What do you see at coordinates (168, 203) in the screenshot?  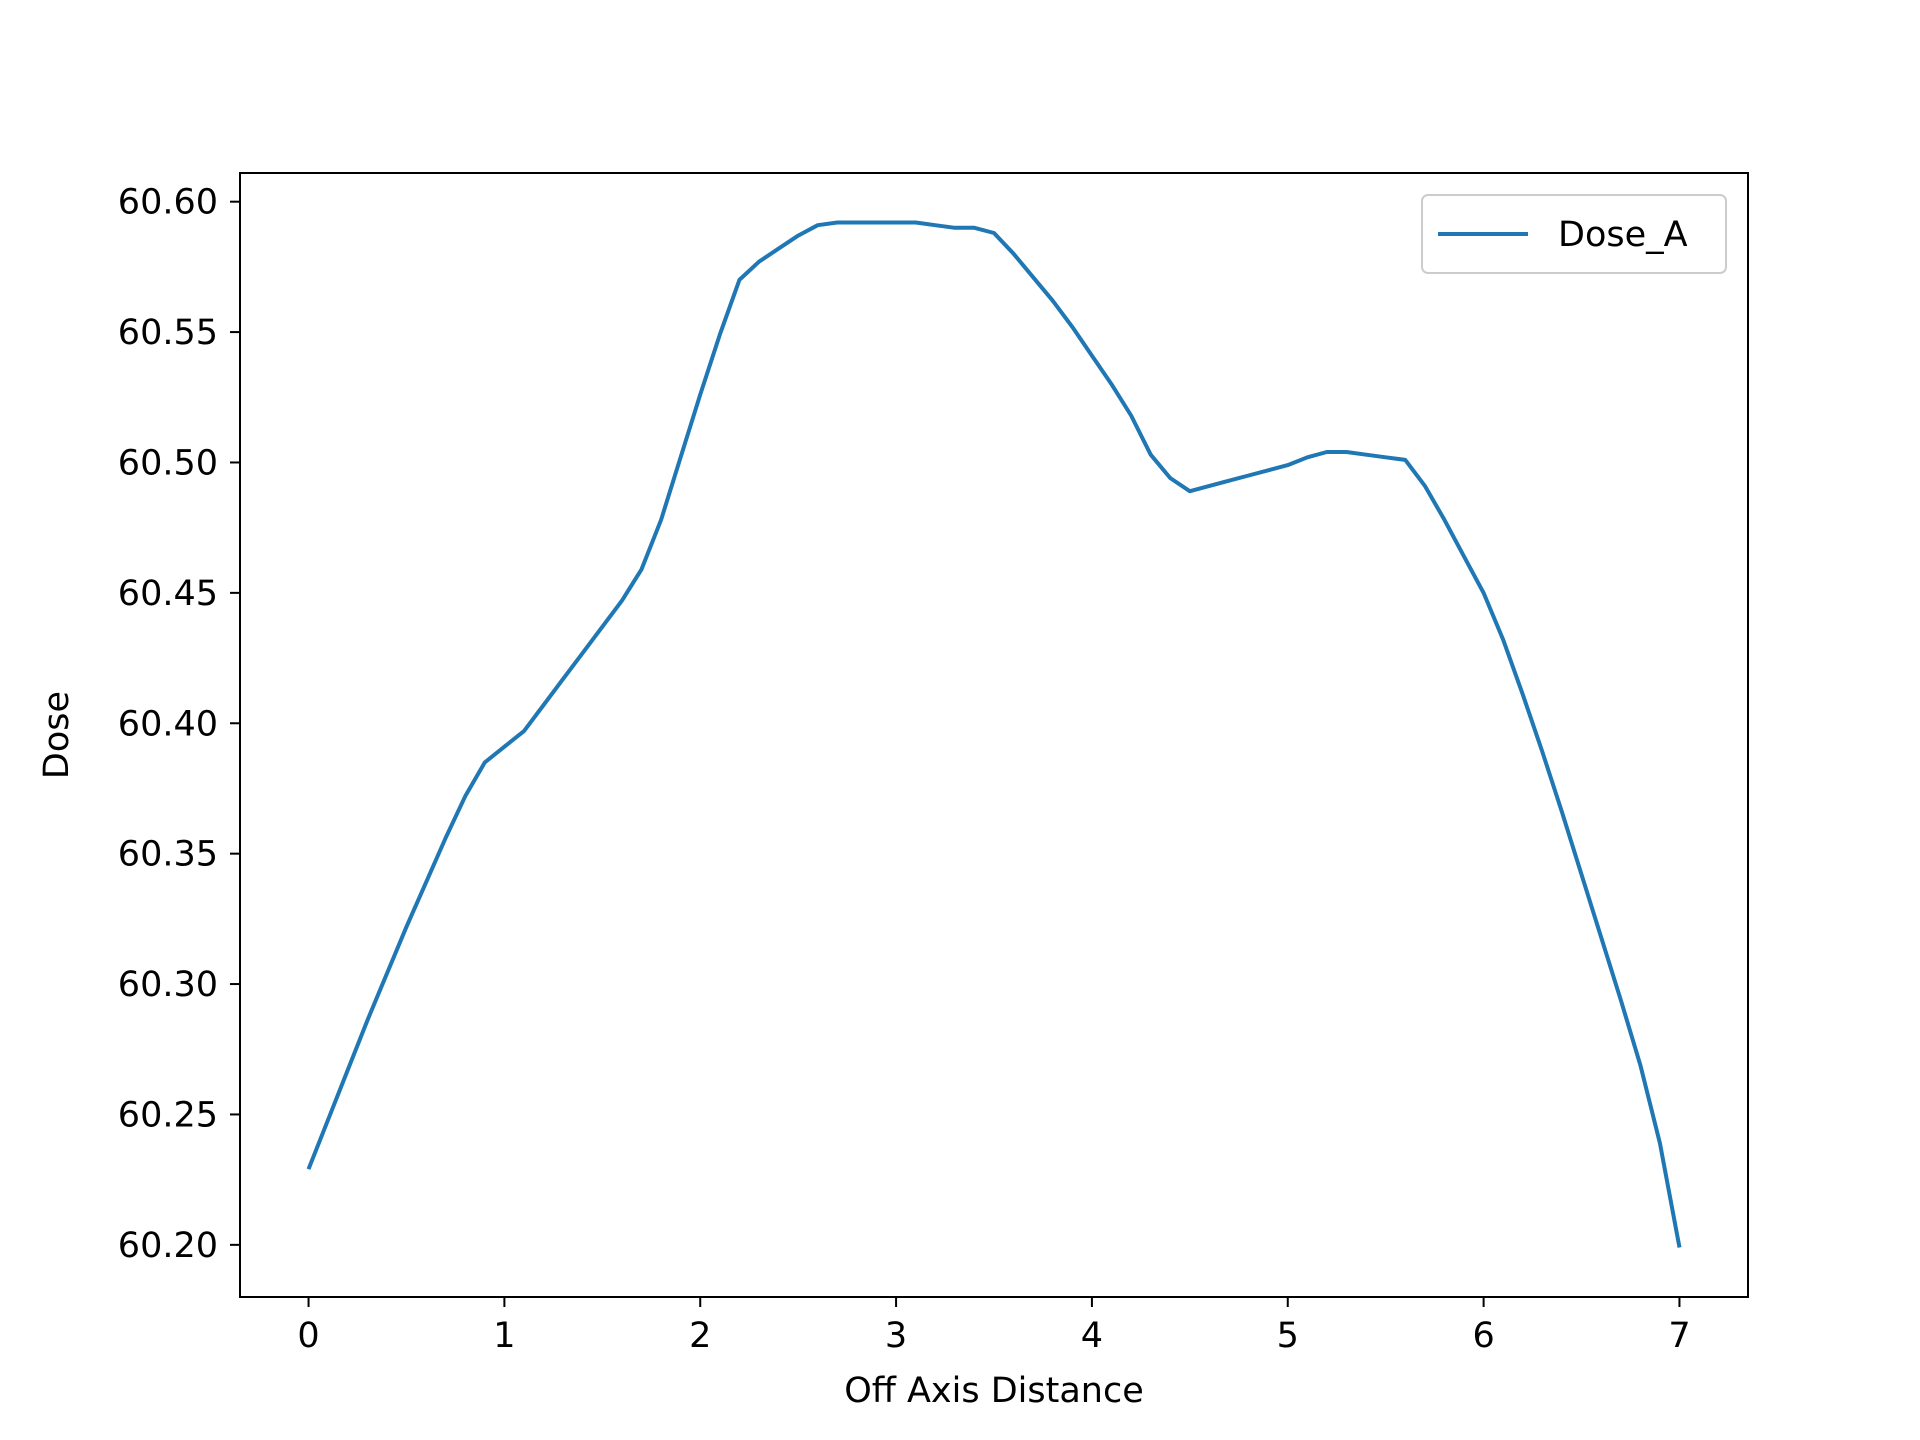 I see `y-tick-label: 60.60` at bounding box center [168, 203].